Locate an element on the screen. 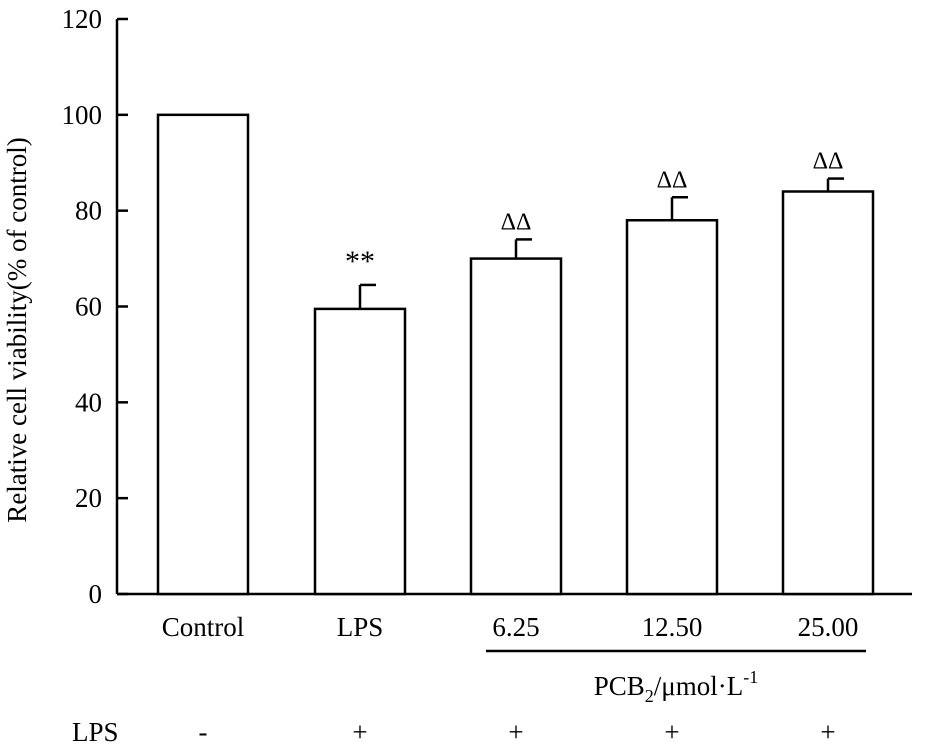 The width and height of the screenshot is (927, 750). y-tick-label: 80 is located at coordinates (88, 211).